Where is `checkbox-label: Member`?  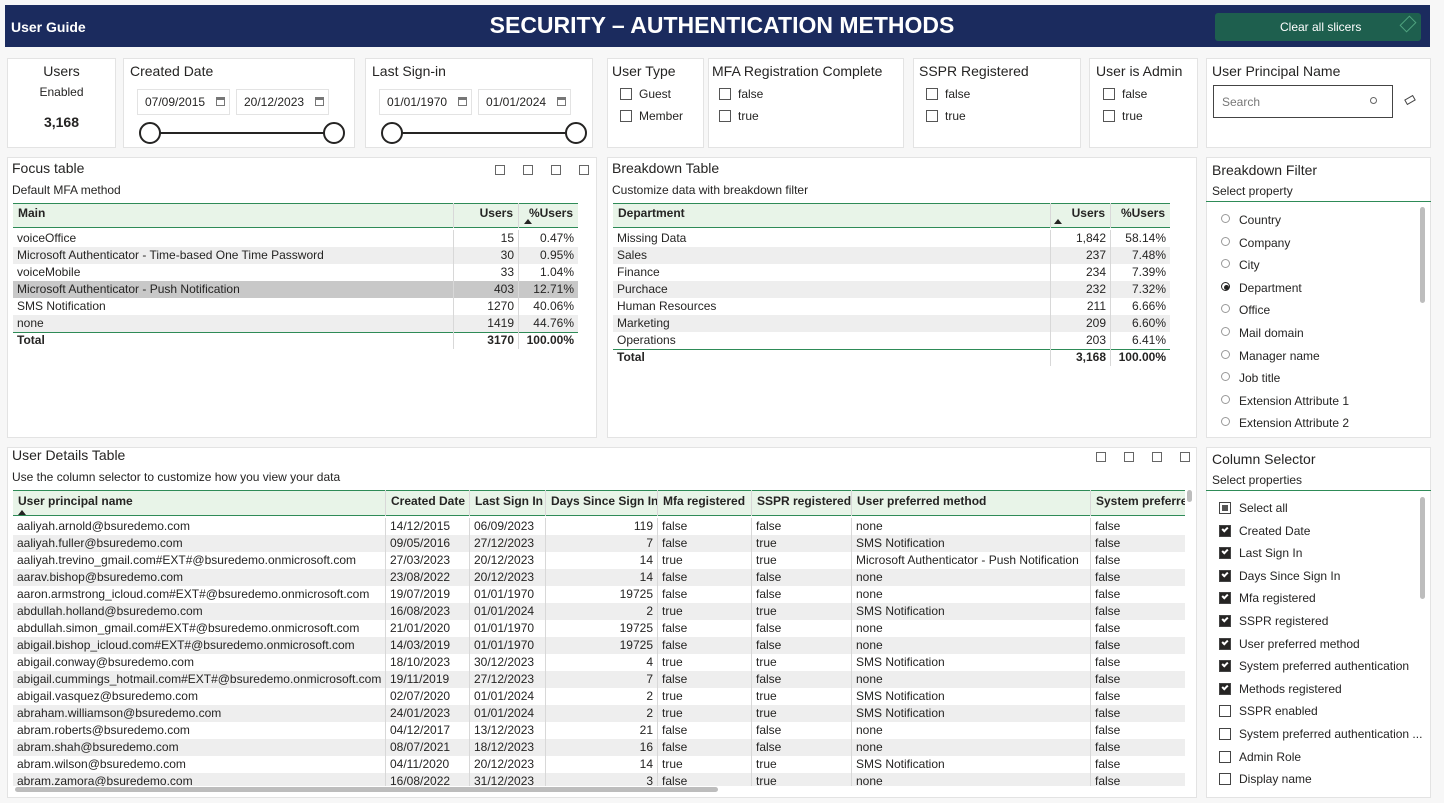 checkbox-label: Member is located at coordinates (661, 116).